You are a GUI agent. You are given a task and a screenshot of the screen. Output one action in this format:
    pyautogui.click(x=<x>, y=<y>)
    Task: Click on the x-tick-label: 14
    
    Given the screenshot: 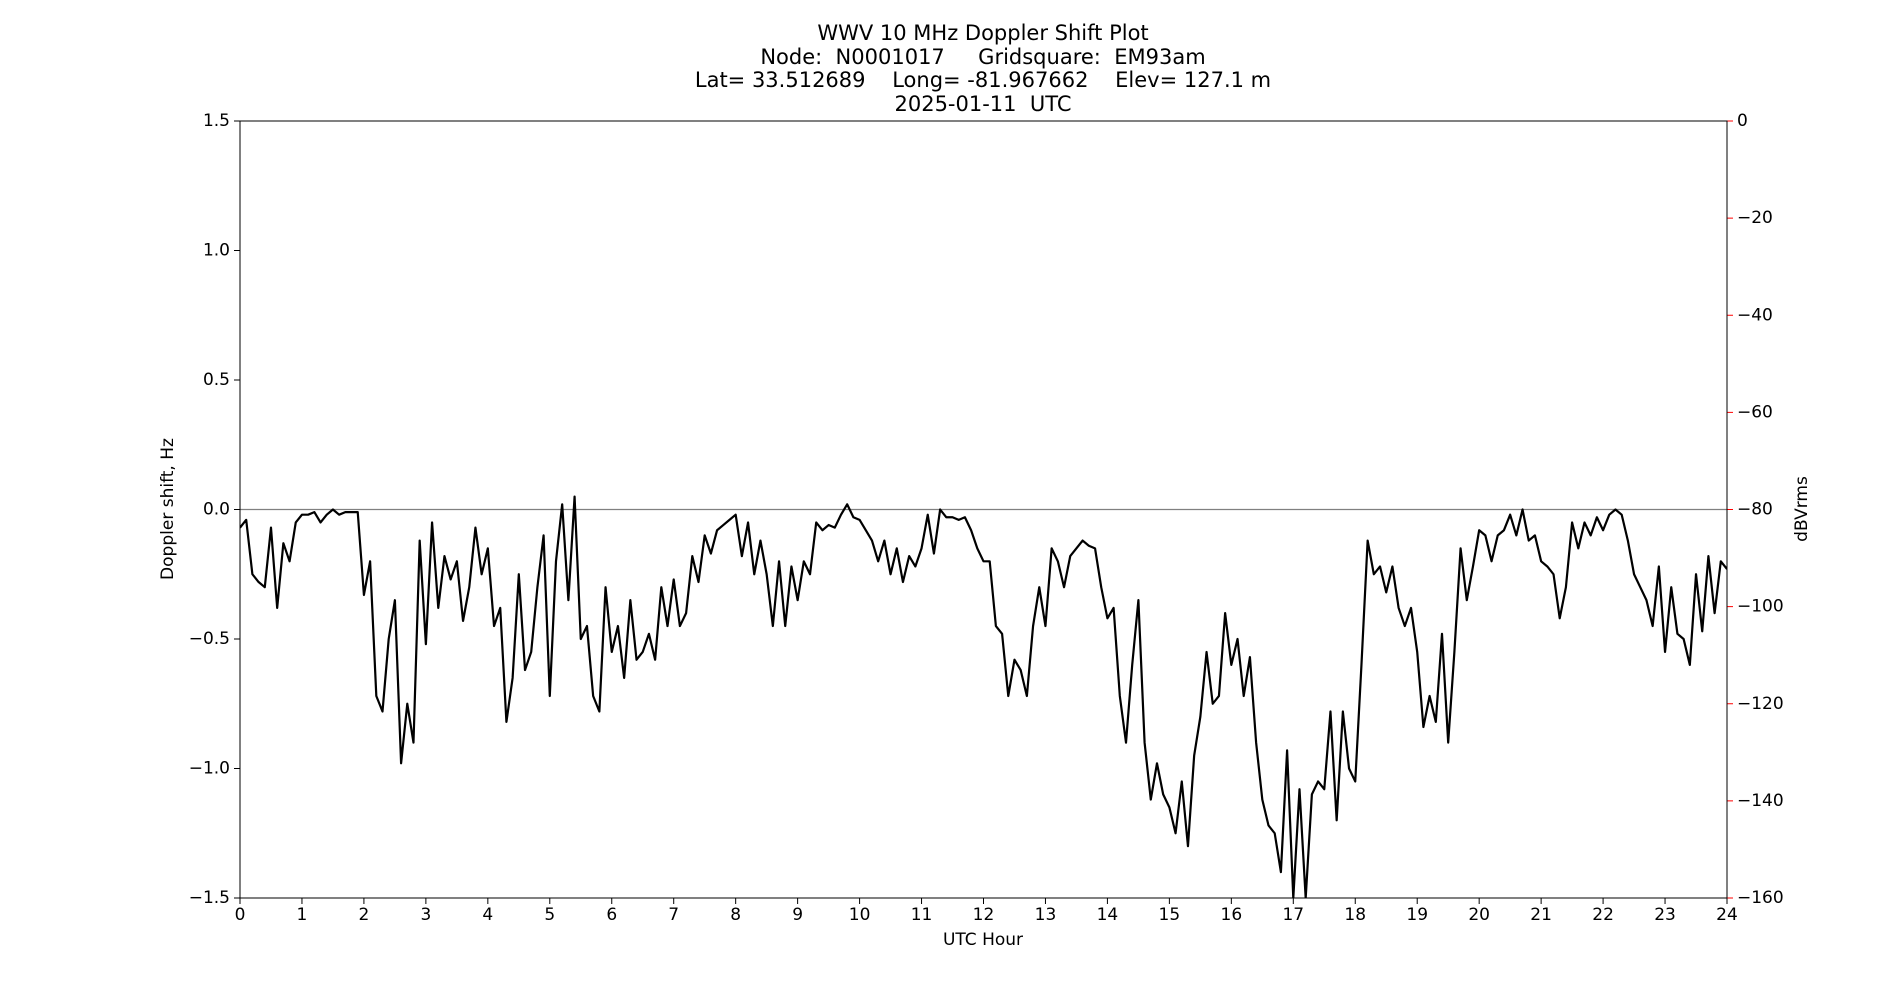 What is the action you would take?
    pyautogui.click(x=1108, y=915)
    